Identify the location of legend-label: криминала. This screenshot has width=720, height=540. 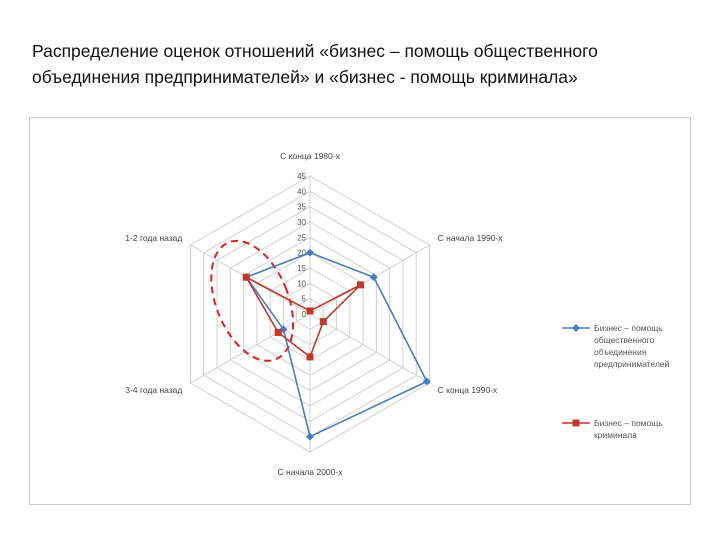
(615, 435).